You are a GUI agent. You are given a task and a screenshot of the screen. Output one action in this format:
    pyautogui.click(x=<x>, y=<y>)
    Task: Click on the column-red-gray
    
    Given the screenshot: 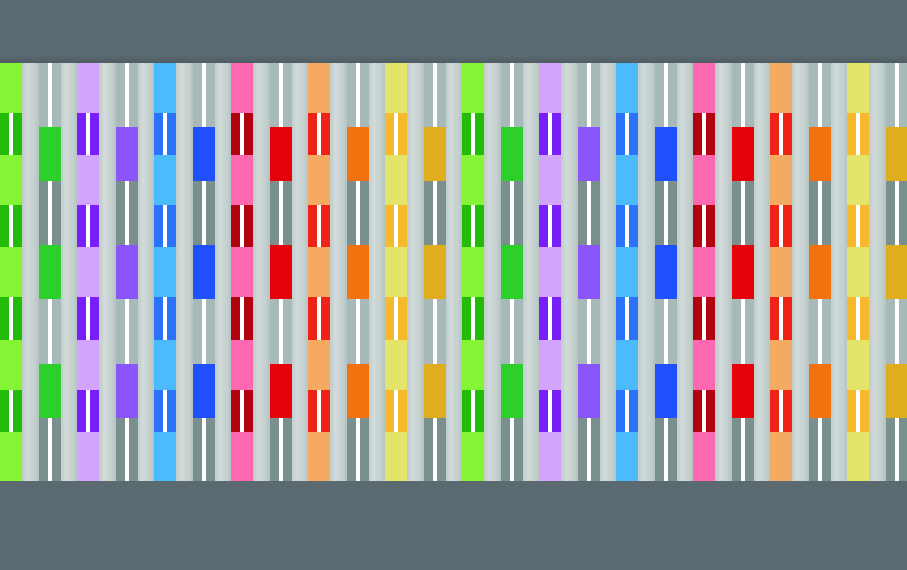 What is the action you would take?
    pyautogui.click(x=280, y=272)
    